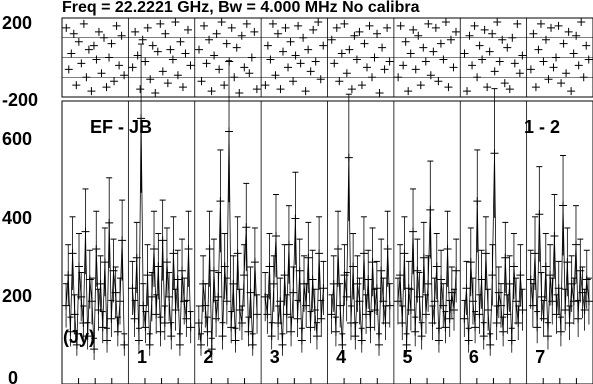 This screenshot has height=384, width=593. What do you see at coordinates (341, 357) in the screenshot?
I see `subplot-label: 4` at bounding box center [341, 357].